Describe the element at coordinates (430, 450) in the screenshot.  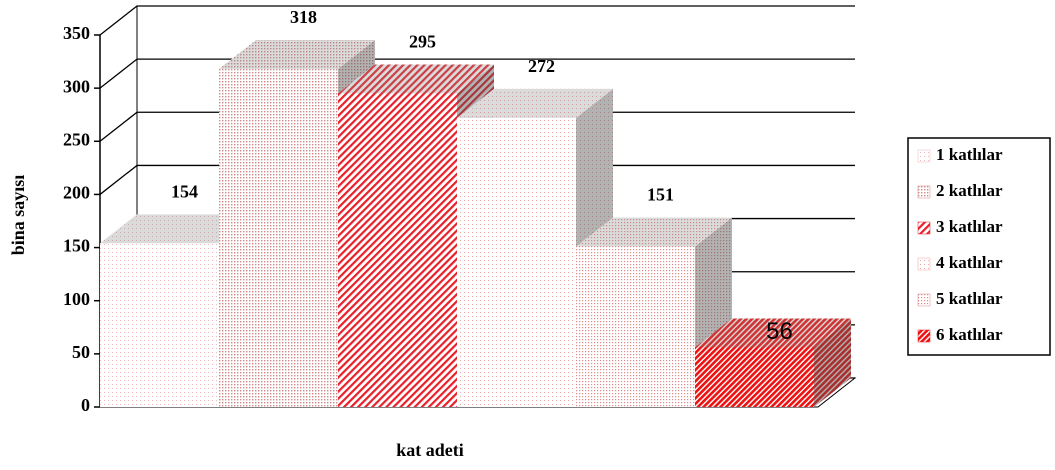
I see `x-axis-title: kat adeti` at that location.